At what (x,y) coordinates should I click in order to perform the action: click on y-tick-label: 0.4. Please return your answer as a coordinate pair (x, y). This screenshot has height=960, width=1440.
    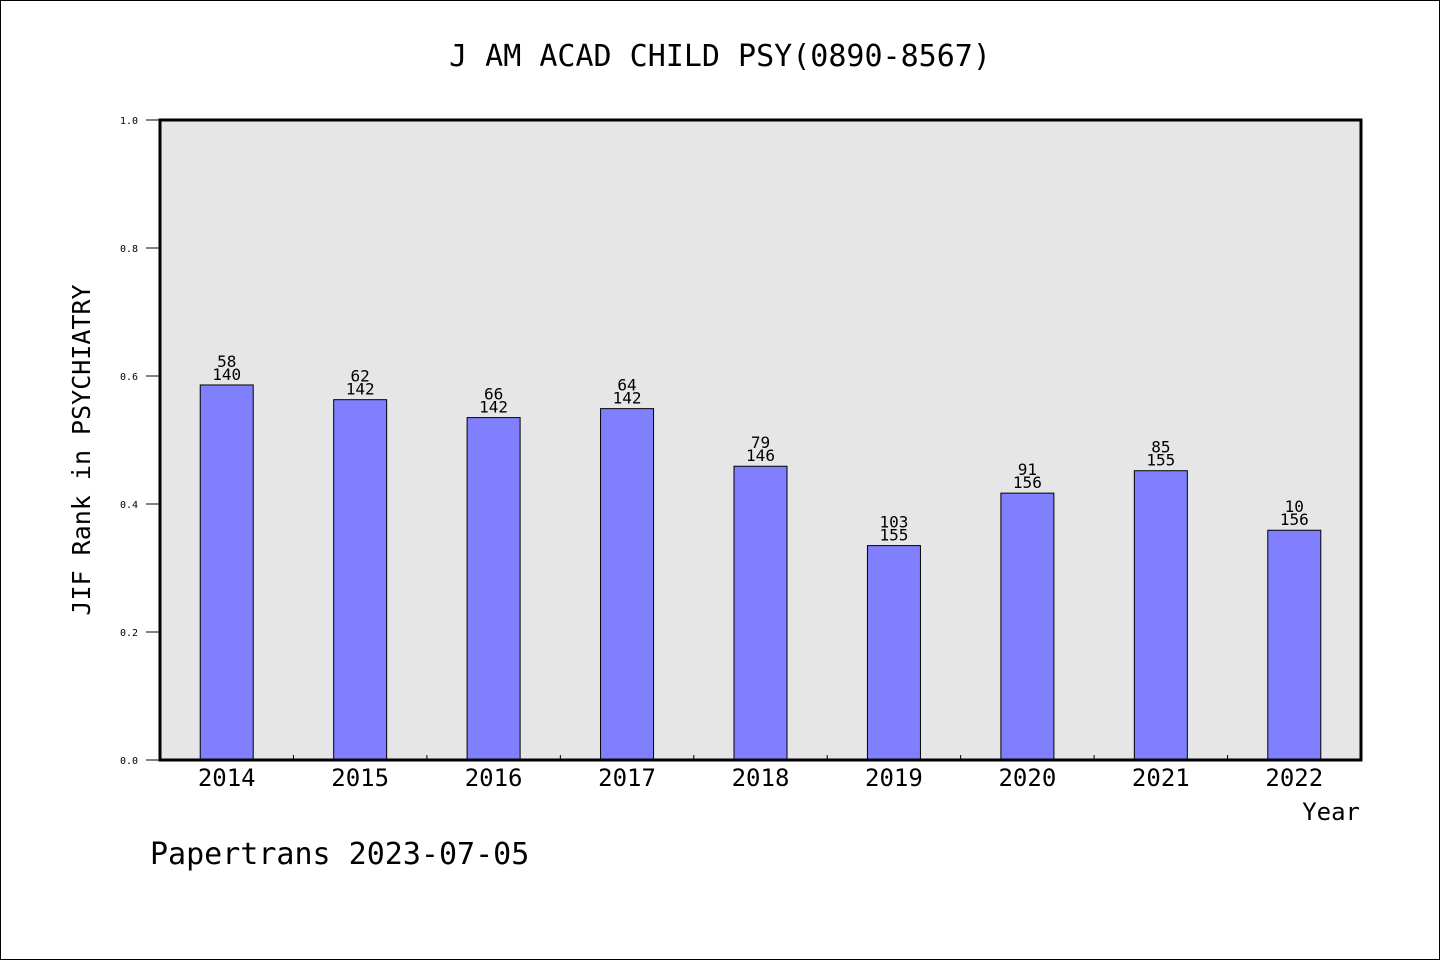
    Looking at the image, I should click on (129, 505).